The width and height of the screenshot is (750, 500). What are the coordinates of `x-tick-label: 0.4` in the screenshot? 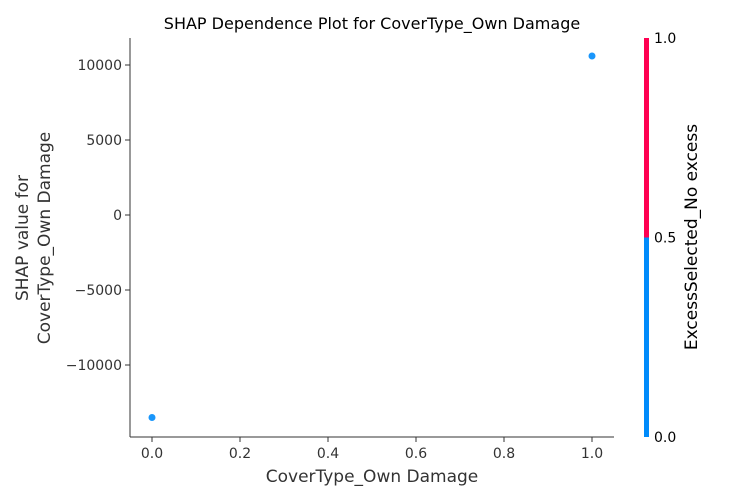 It's located at (328, 454).